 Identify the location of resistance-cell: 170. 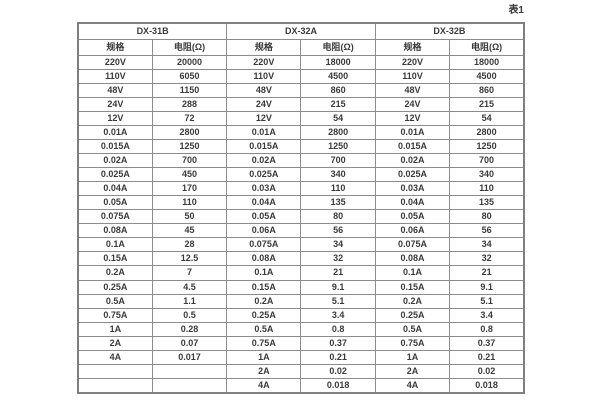
(189, 189).